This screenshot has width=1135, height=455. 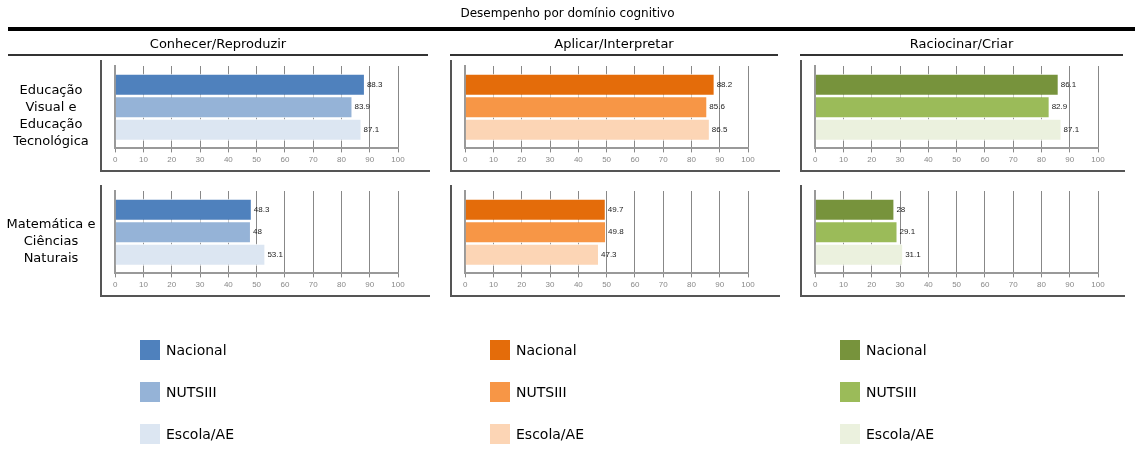 What do you see at coordinates (609, 254) in the screenshot?
I see `data-label: 47.3` at bounding box center [609, 254].